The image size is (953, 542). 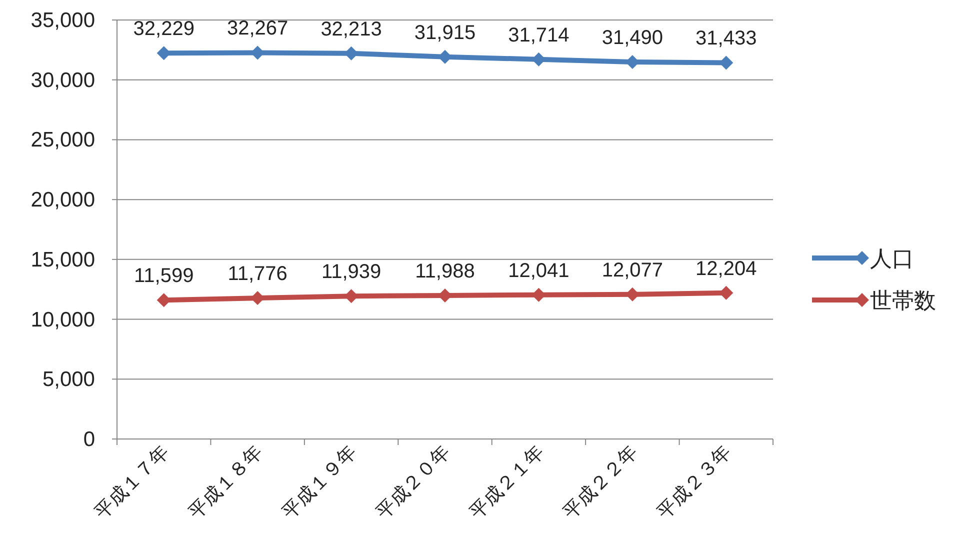 I want to click on y-tick-label: 20,000, so click(x=62, y=200).